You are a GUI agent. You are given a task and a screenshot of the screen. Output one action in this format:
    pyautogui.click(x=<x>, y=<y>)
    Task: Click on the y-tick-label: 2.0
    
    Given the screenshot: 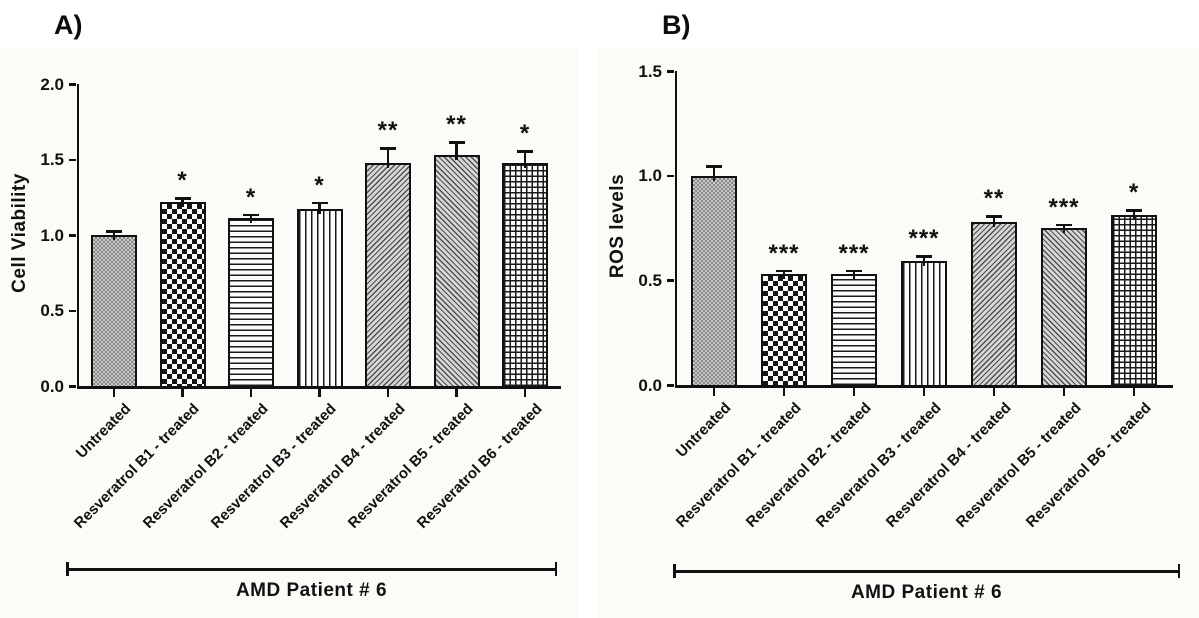 What is the action you would take?
    pyautogui.click(x=52, y=84)
    